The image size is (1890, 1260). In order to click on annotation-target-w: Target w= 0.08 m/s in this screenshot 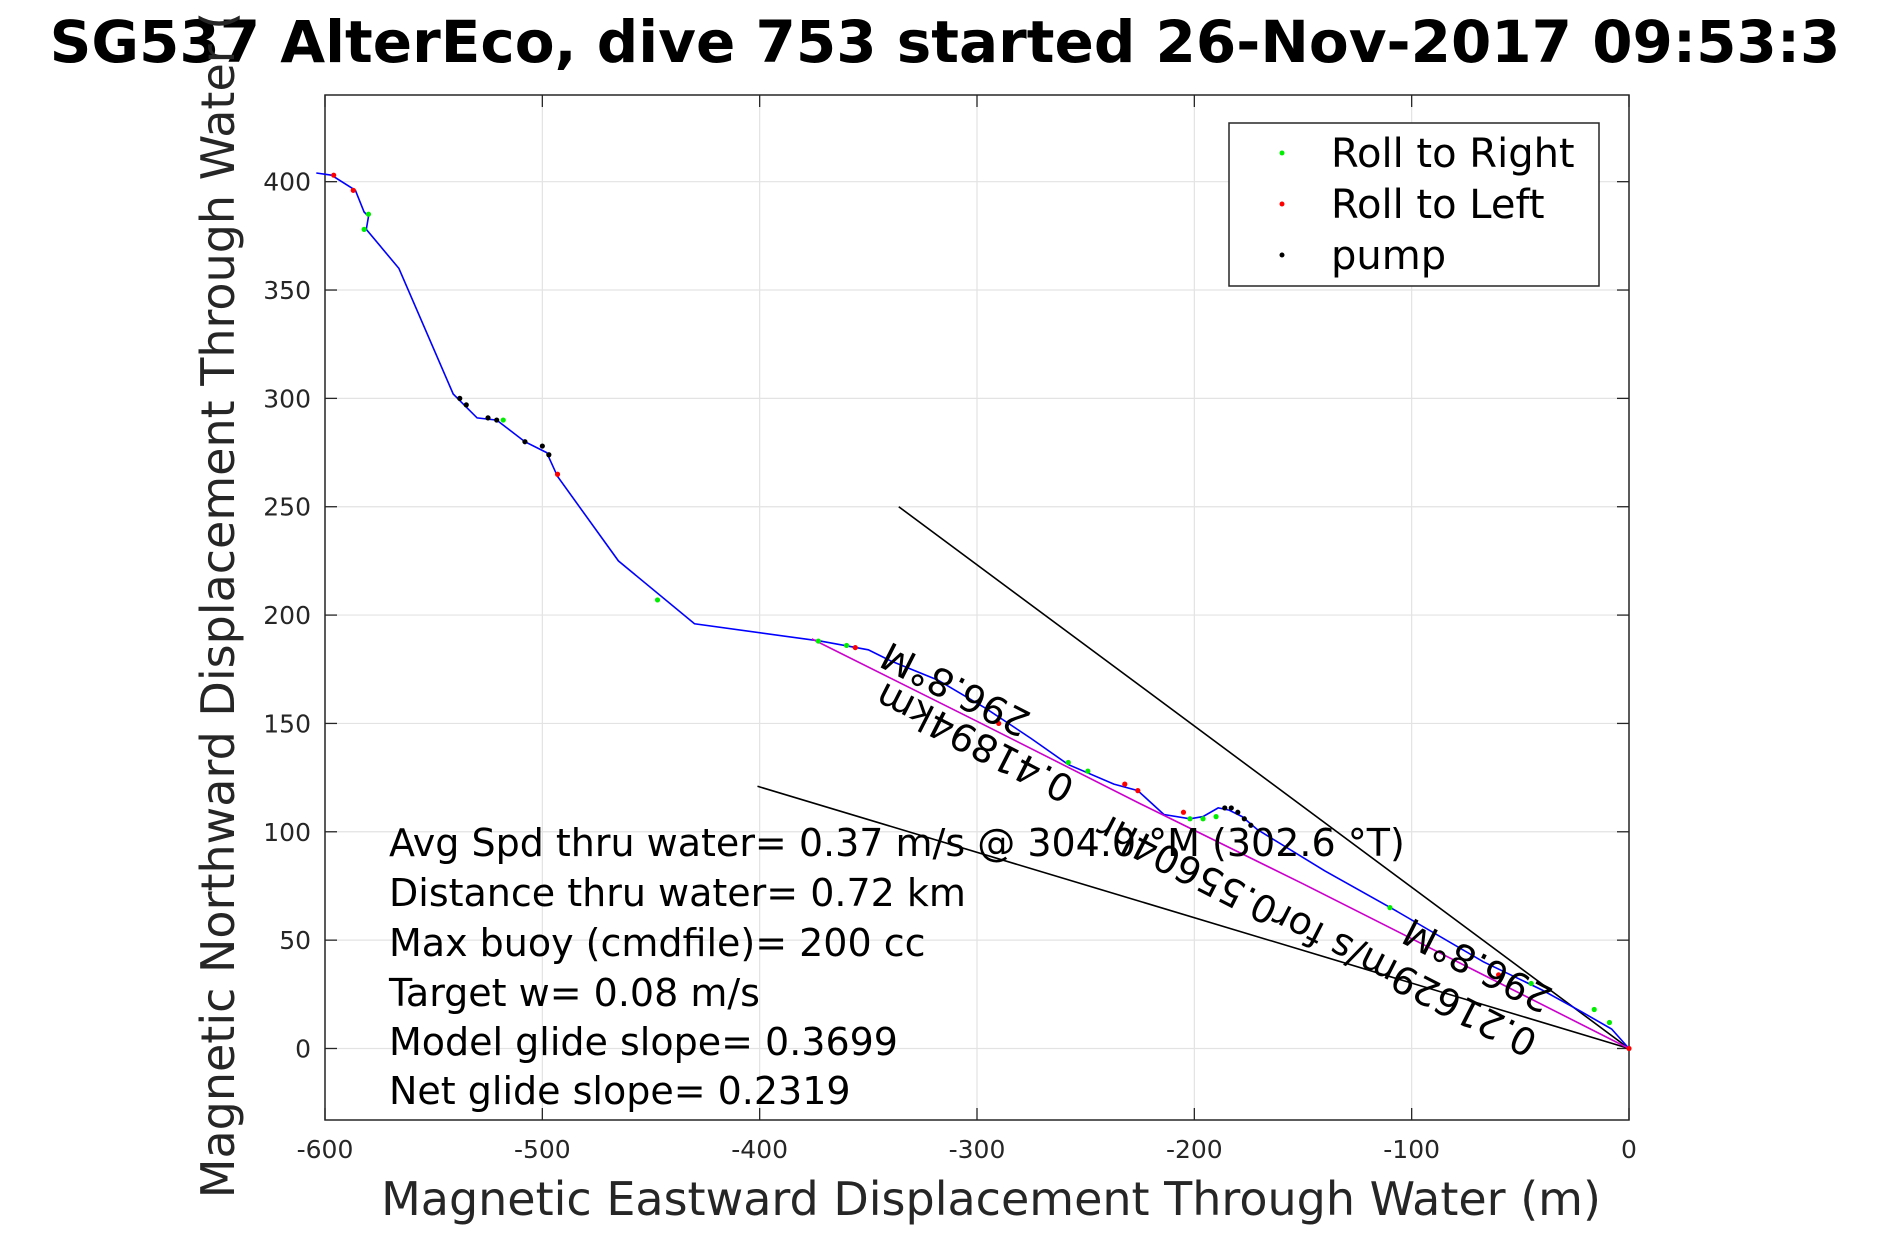, I will do `click(574, 993)`.